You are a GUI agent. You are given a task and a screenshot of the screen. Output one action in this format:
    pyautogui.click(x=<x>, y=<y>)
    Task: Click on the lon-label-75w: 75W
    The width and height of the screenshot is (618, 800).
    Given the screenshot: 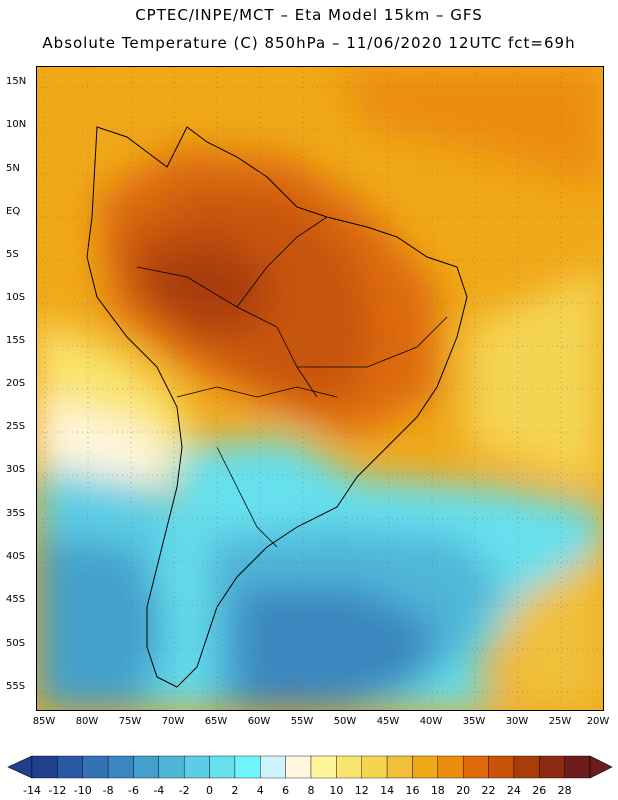 What is the action you would take?
    pyautogui.click(x=130, y=721)
    